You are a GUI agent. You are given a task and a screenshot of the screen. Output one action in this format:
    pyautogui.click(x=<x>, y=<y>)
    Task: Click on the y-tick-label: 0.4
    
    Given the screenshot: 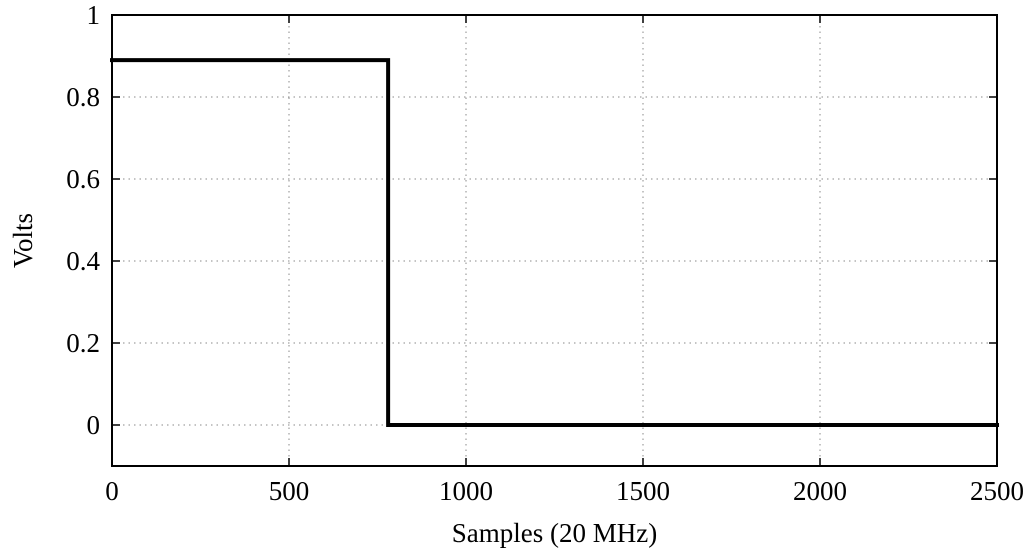 What is the action you would take?
    pyautogui.click(x=83, y=261)
    